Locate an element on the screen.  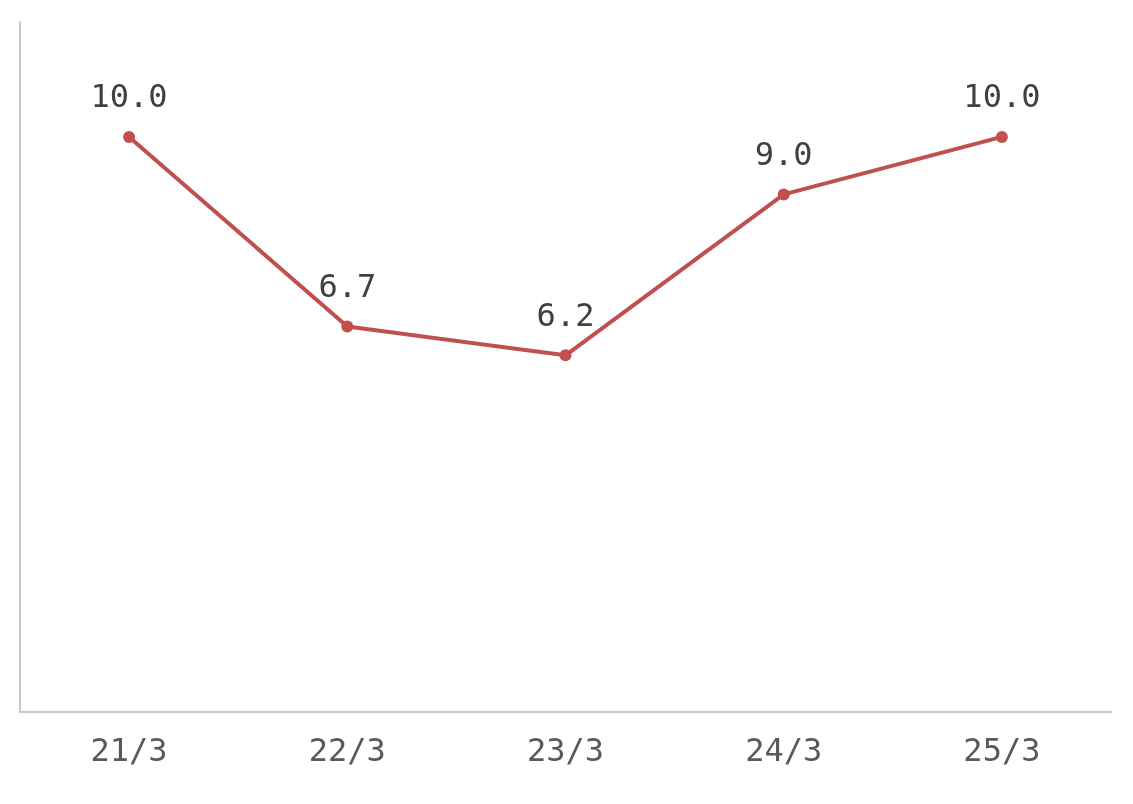
x-tick-label: 23/3 is located at coordinates (565, 750).